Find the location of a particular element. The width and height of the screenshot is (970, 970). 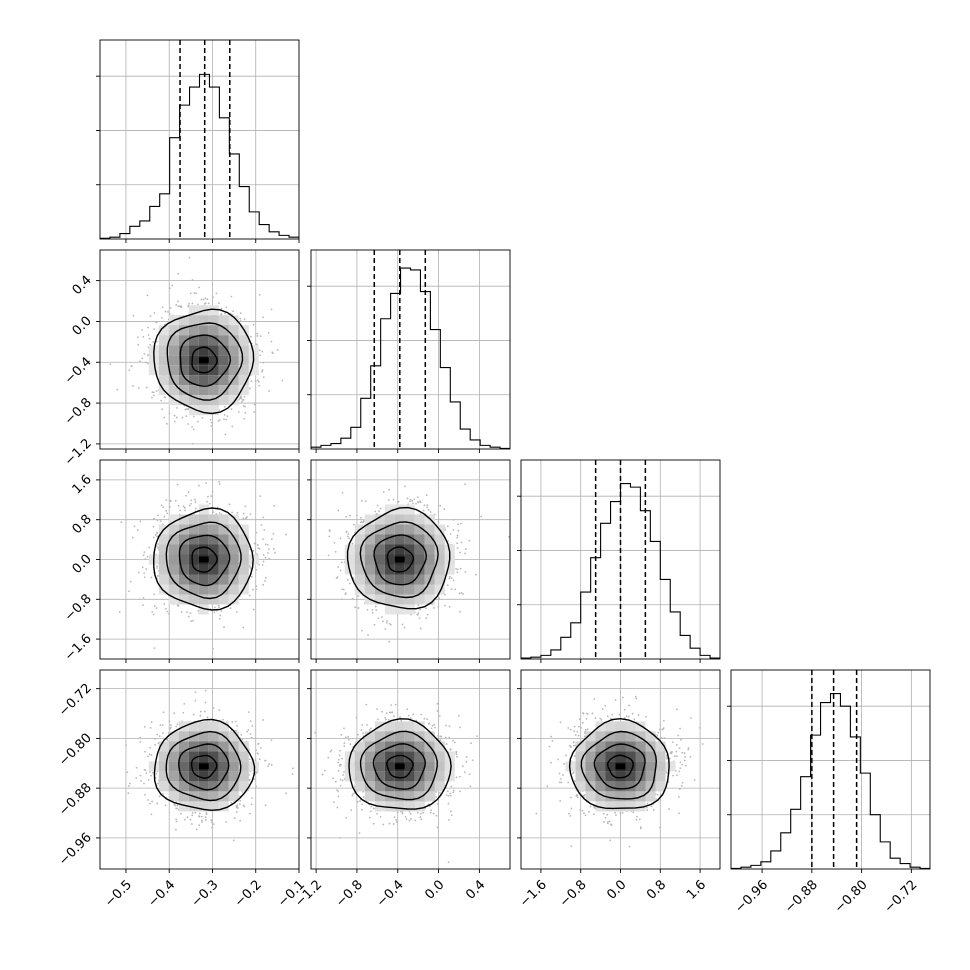

y-tick-label: −0.96 is located at coordinates (75, 849).